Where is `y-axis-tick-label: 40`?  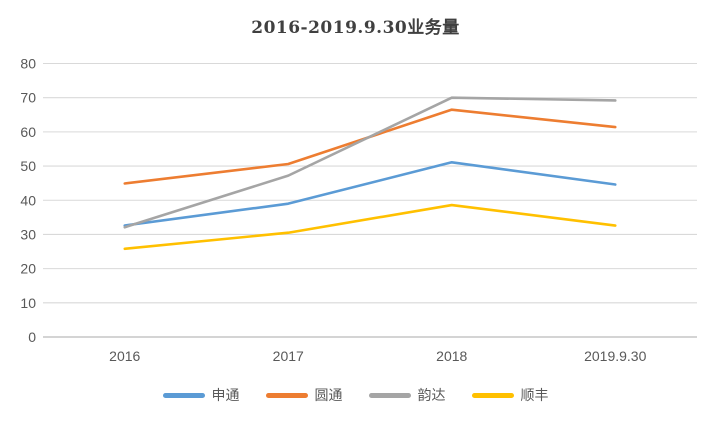
y-axis-tick-label: 40 is located at coordinates (28, 200).